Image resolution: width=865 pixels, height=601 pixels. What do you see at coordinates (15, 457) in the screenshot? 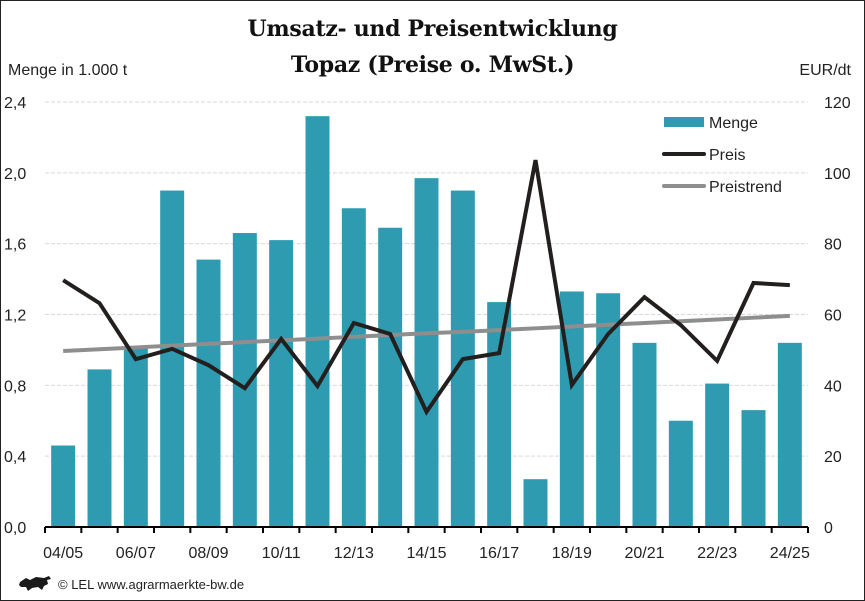
I see `y-tick-label-left: 0,4` at bounding box center [15, 457].